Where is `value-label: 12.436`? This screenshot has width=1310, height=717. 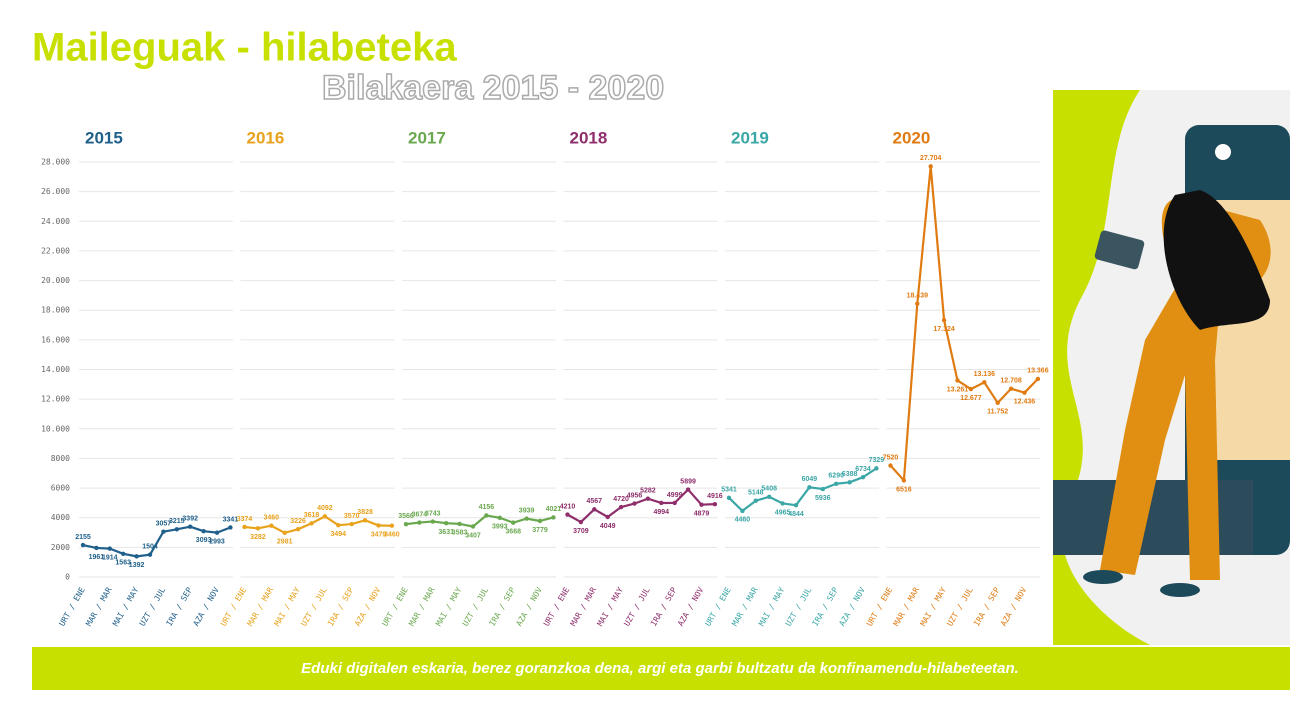 value-label: 12.436 is located at coordinates (1025, 402).